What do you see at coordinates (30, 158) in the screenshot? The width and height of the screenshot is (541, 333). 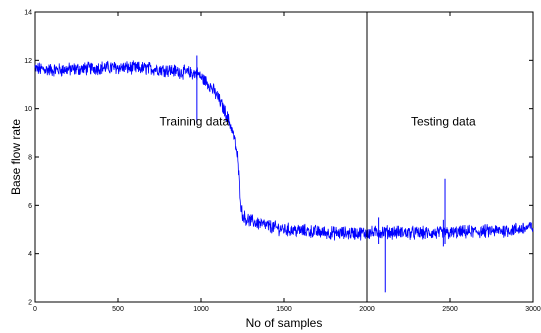 I see `y-tick-label: 8` at bounding box center [30, 158].